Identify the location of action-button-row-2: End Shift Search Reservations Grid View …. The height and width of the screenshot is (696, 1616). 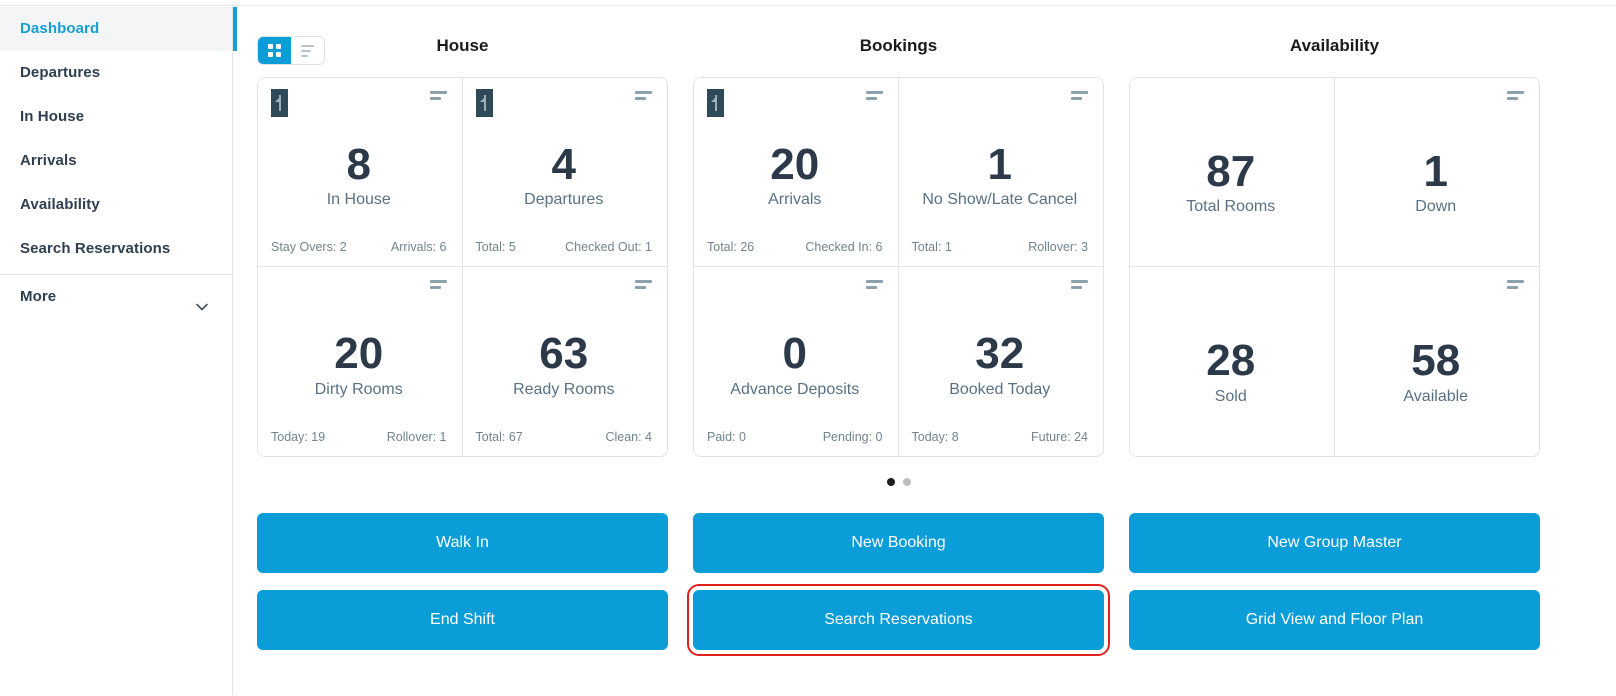
(936, 620).